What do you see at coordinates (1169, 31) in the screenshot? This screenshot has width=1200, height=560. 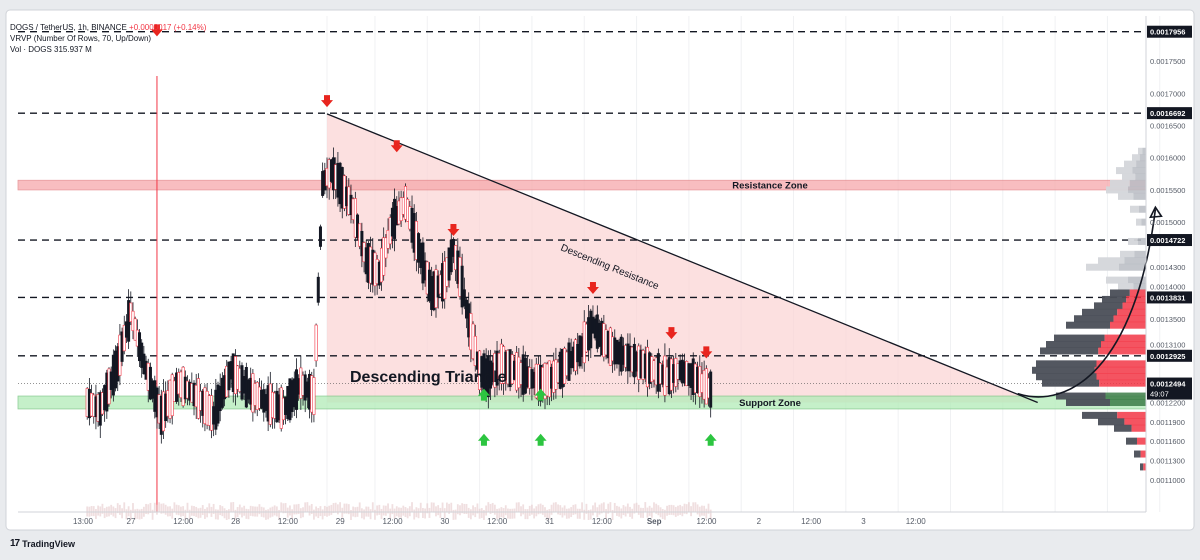 I see `price-level-badge` at bounding box center [1169, 31].